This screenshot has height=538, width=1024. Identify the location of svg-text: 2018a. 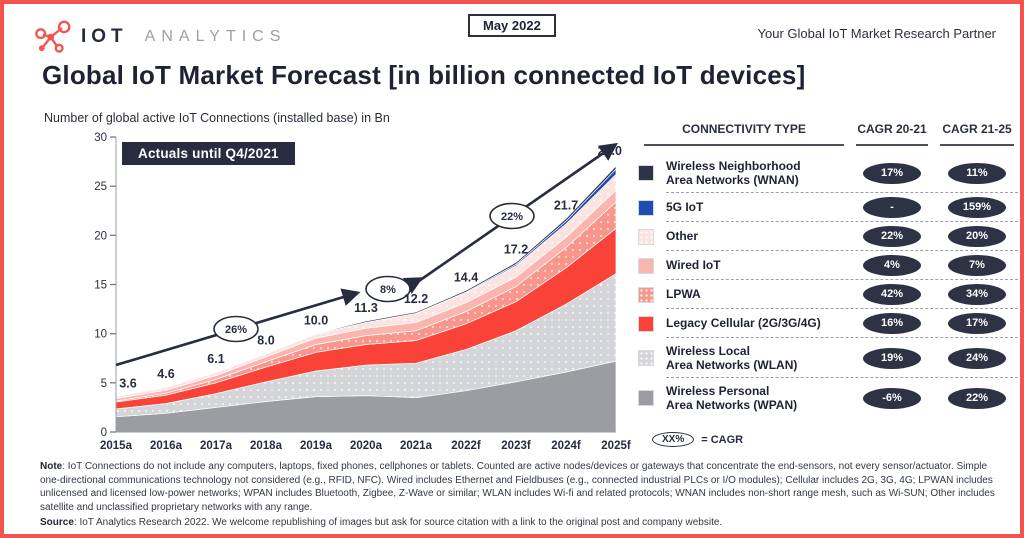
(266, 446).